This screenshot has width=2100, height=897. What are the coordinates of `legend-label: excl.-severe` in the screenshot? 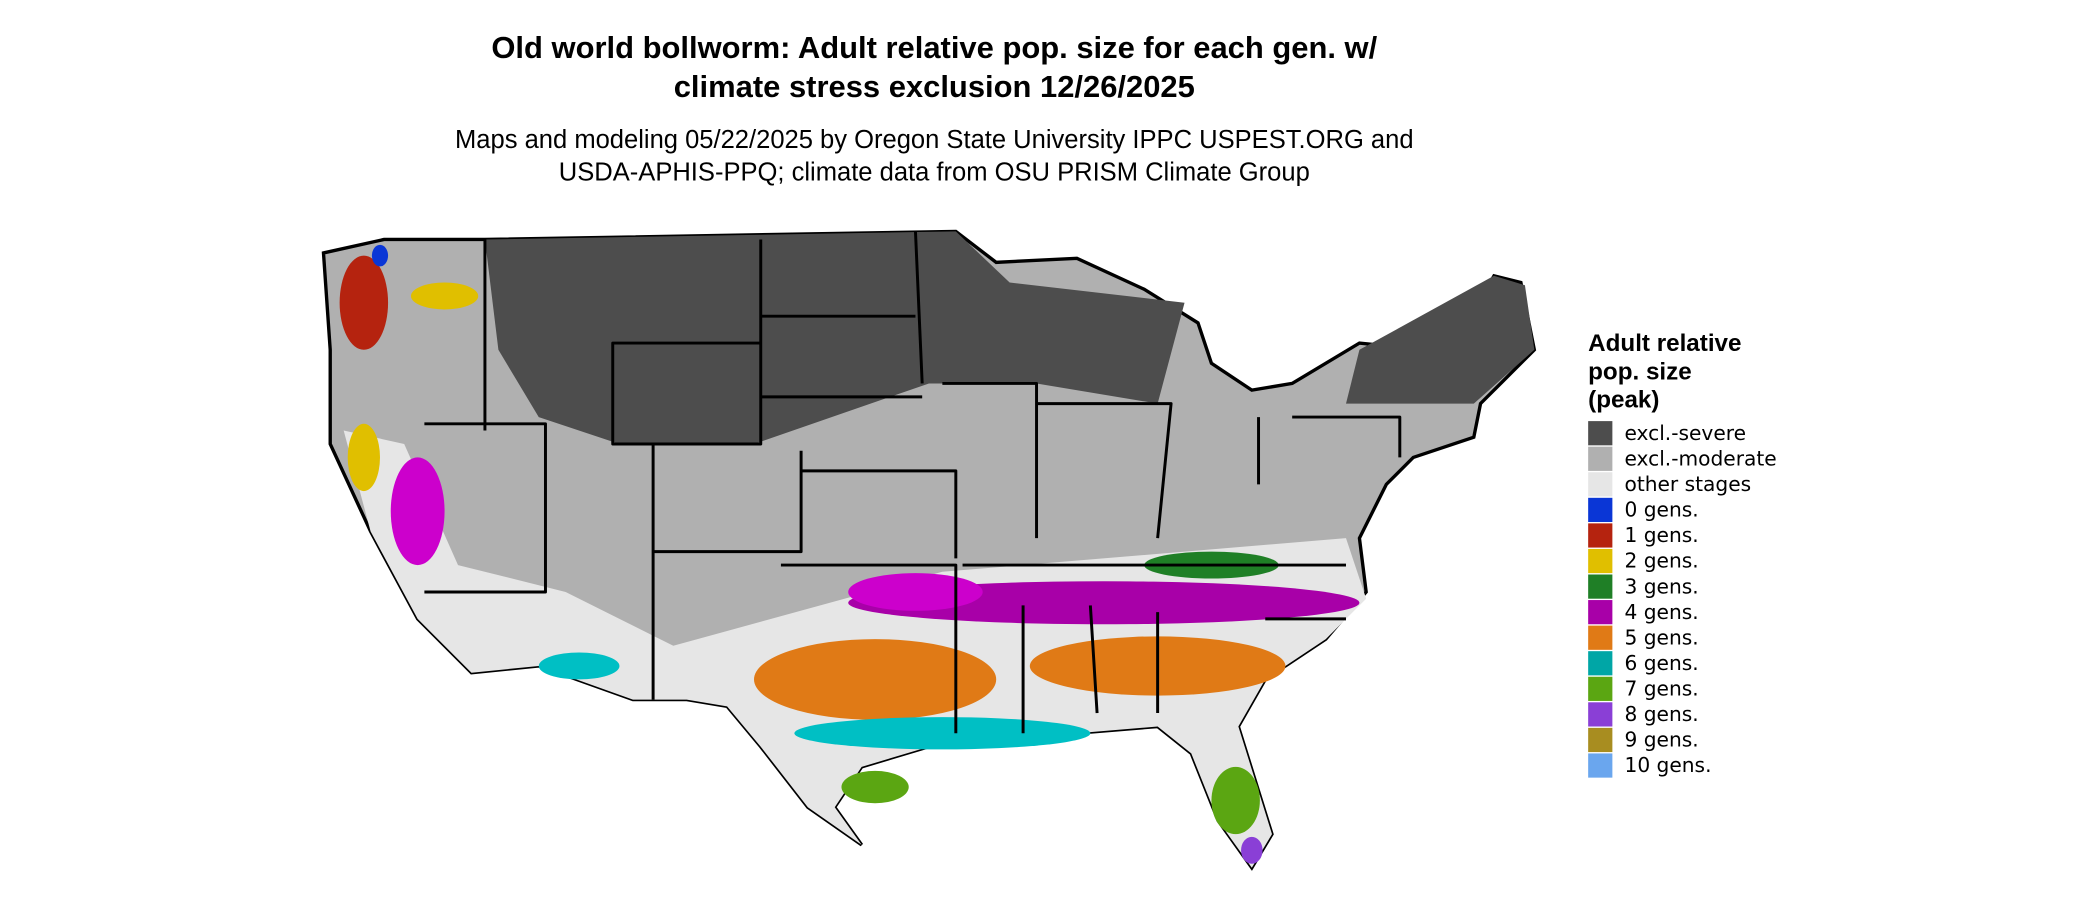 It's located at (1685, 433).